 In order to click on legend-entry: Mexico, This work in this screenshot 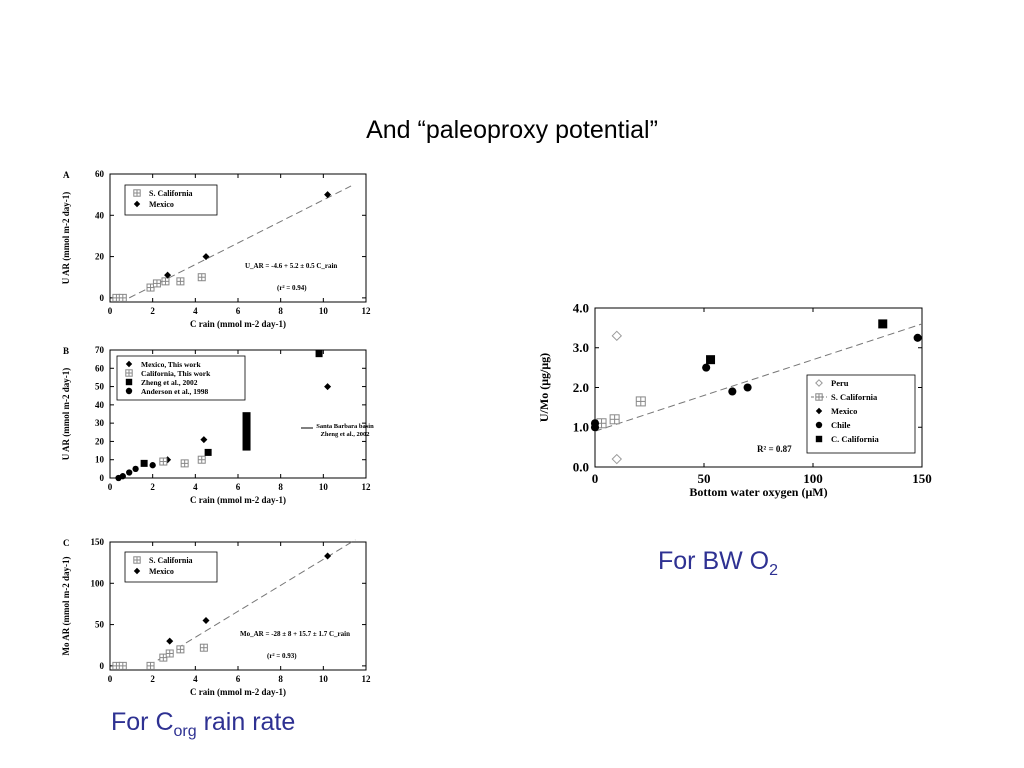, I will do `click(171, 364)`.